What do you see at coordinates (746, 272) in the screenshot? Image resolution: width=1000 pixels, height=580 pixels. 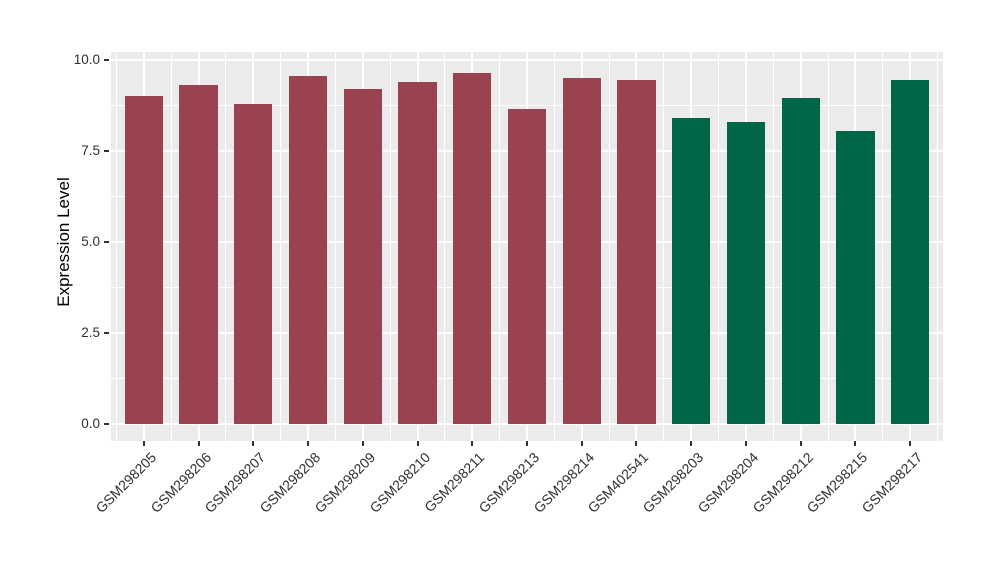 I see `bar-GSM298204` at bounding box center [746, 272].